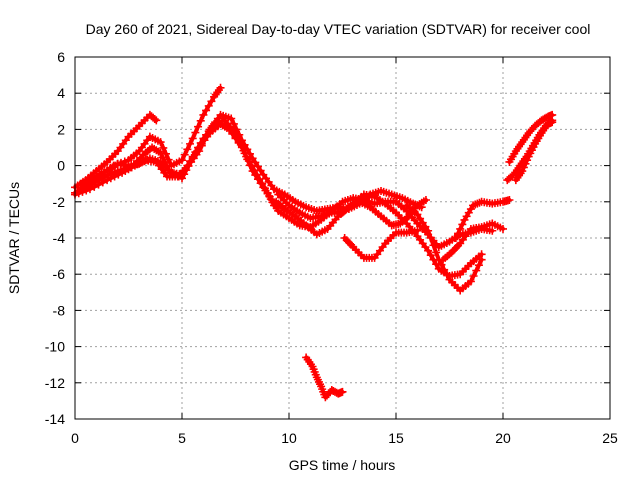 The image size is (640, 480). Describe the element at coordinates (610, 438) in the screenshot. I see `x-tick-label: 25` at that location.